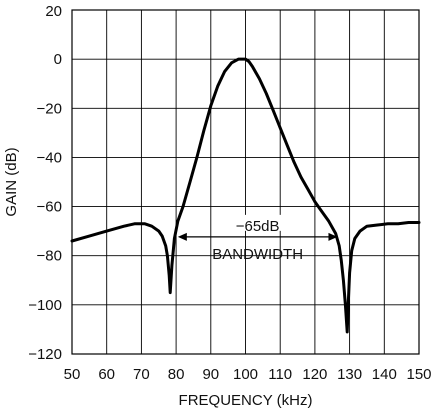  I want to click on y-tick-label: 20, so click(53, 11).